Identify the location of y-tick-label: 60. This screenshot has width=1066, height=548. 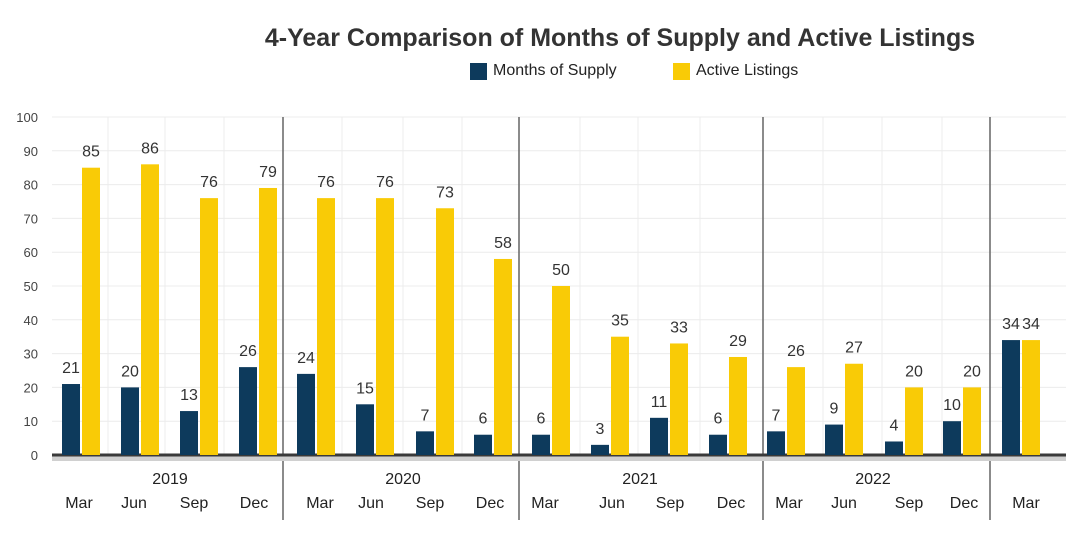
(31, 252).